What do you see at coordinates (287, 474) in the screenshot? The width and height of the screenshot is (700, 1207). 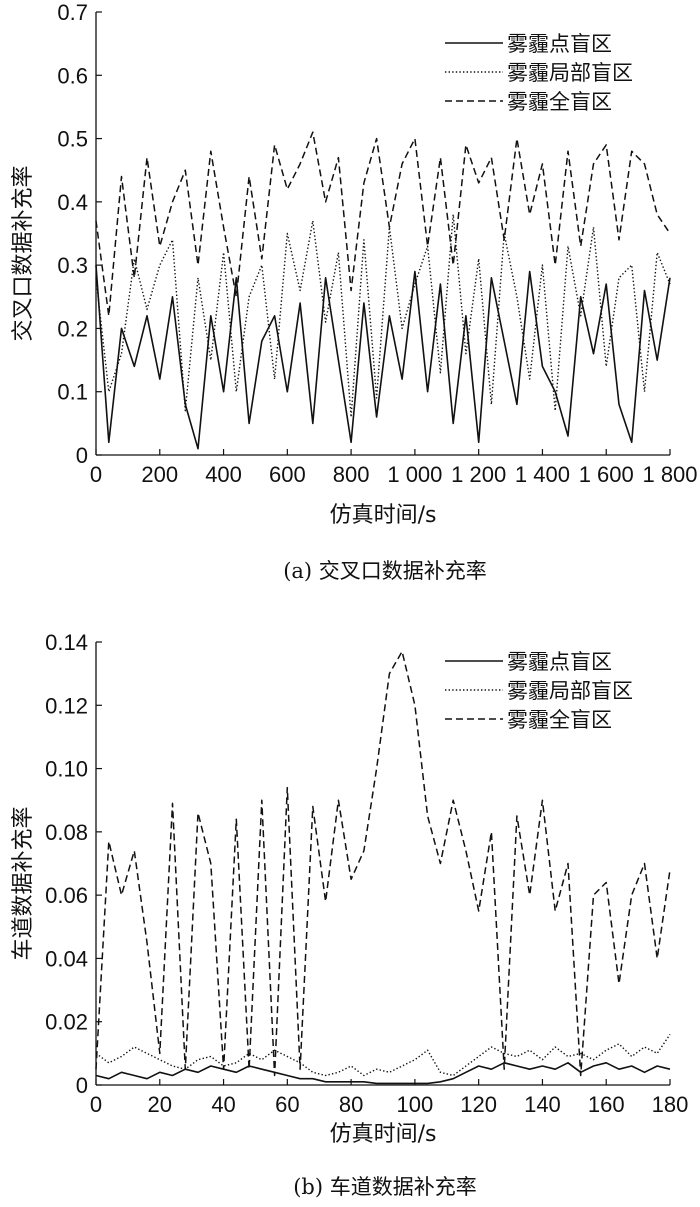 I see `x-tick-label: 600` at bounding box center [287, 474].